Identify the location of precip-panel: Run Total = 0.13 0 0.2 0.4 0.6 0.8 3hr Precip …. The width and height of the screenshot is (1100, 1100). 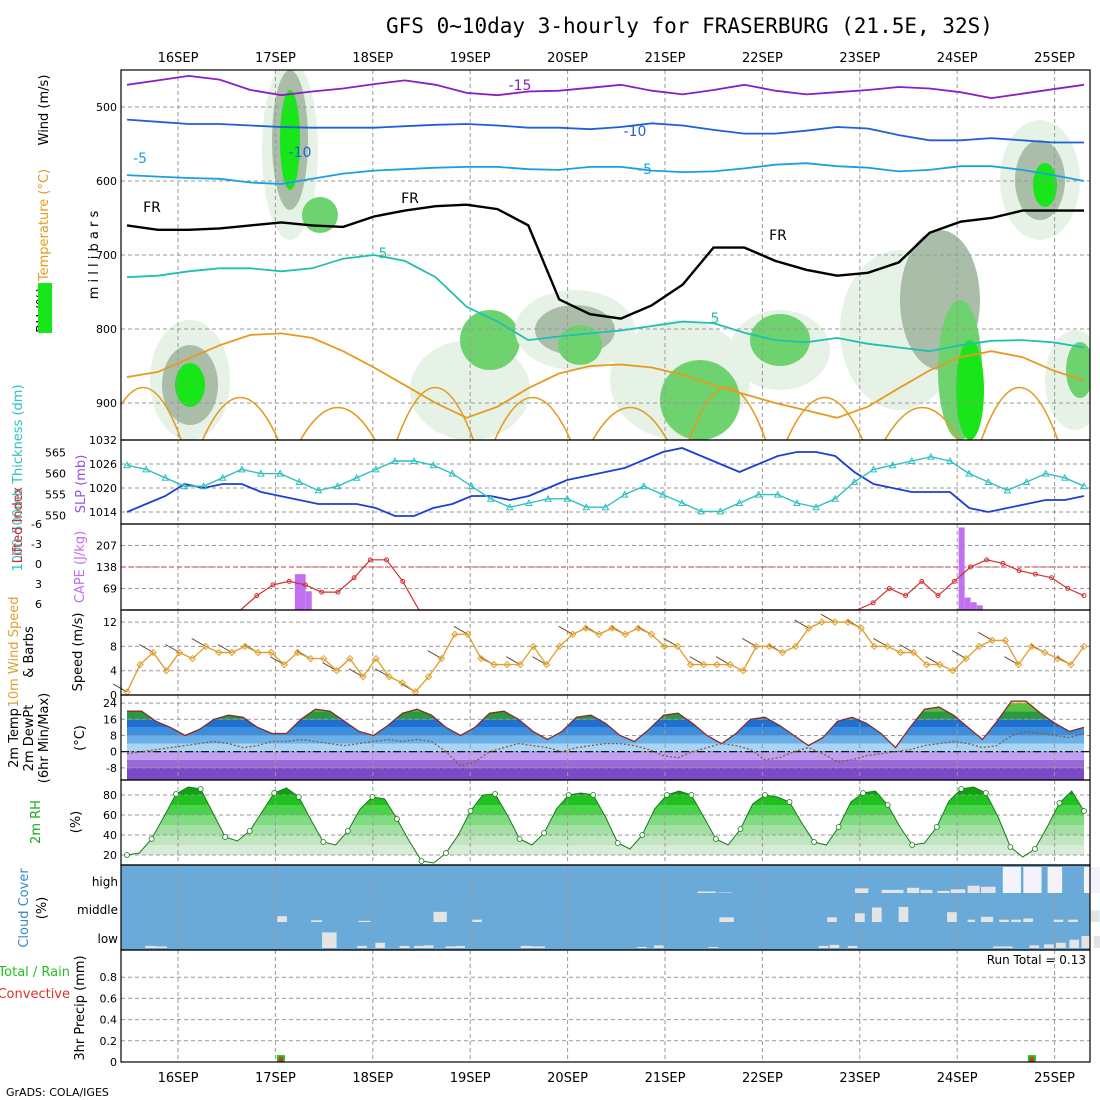
(545, 1009).